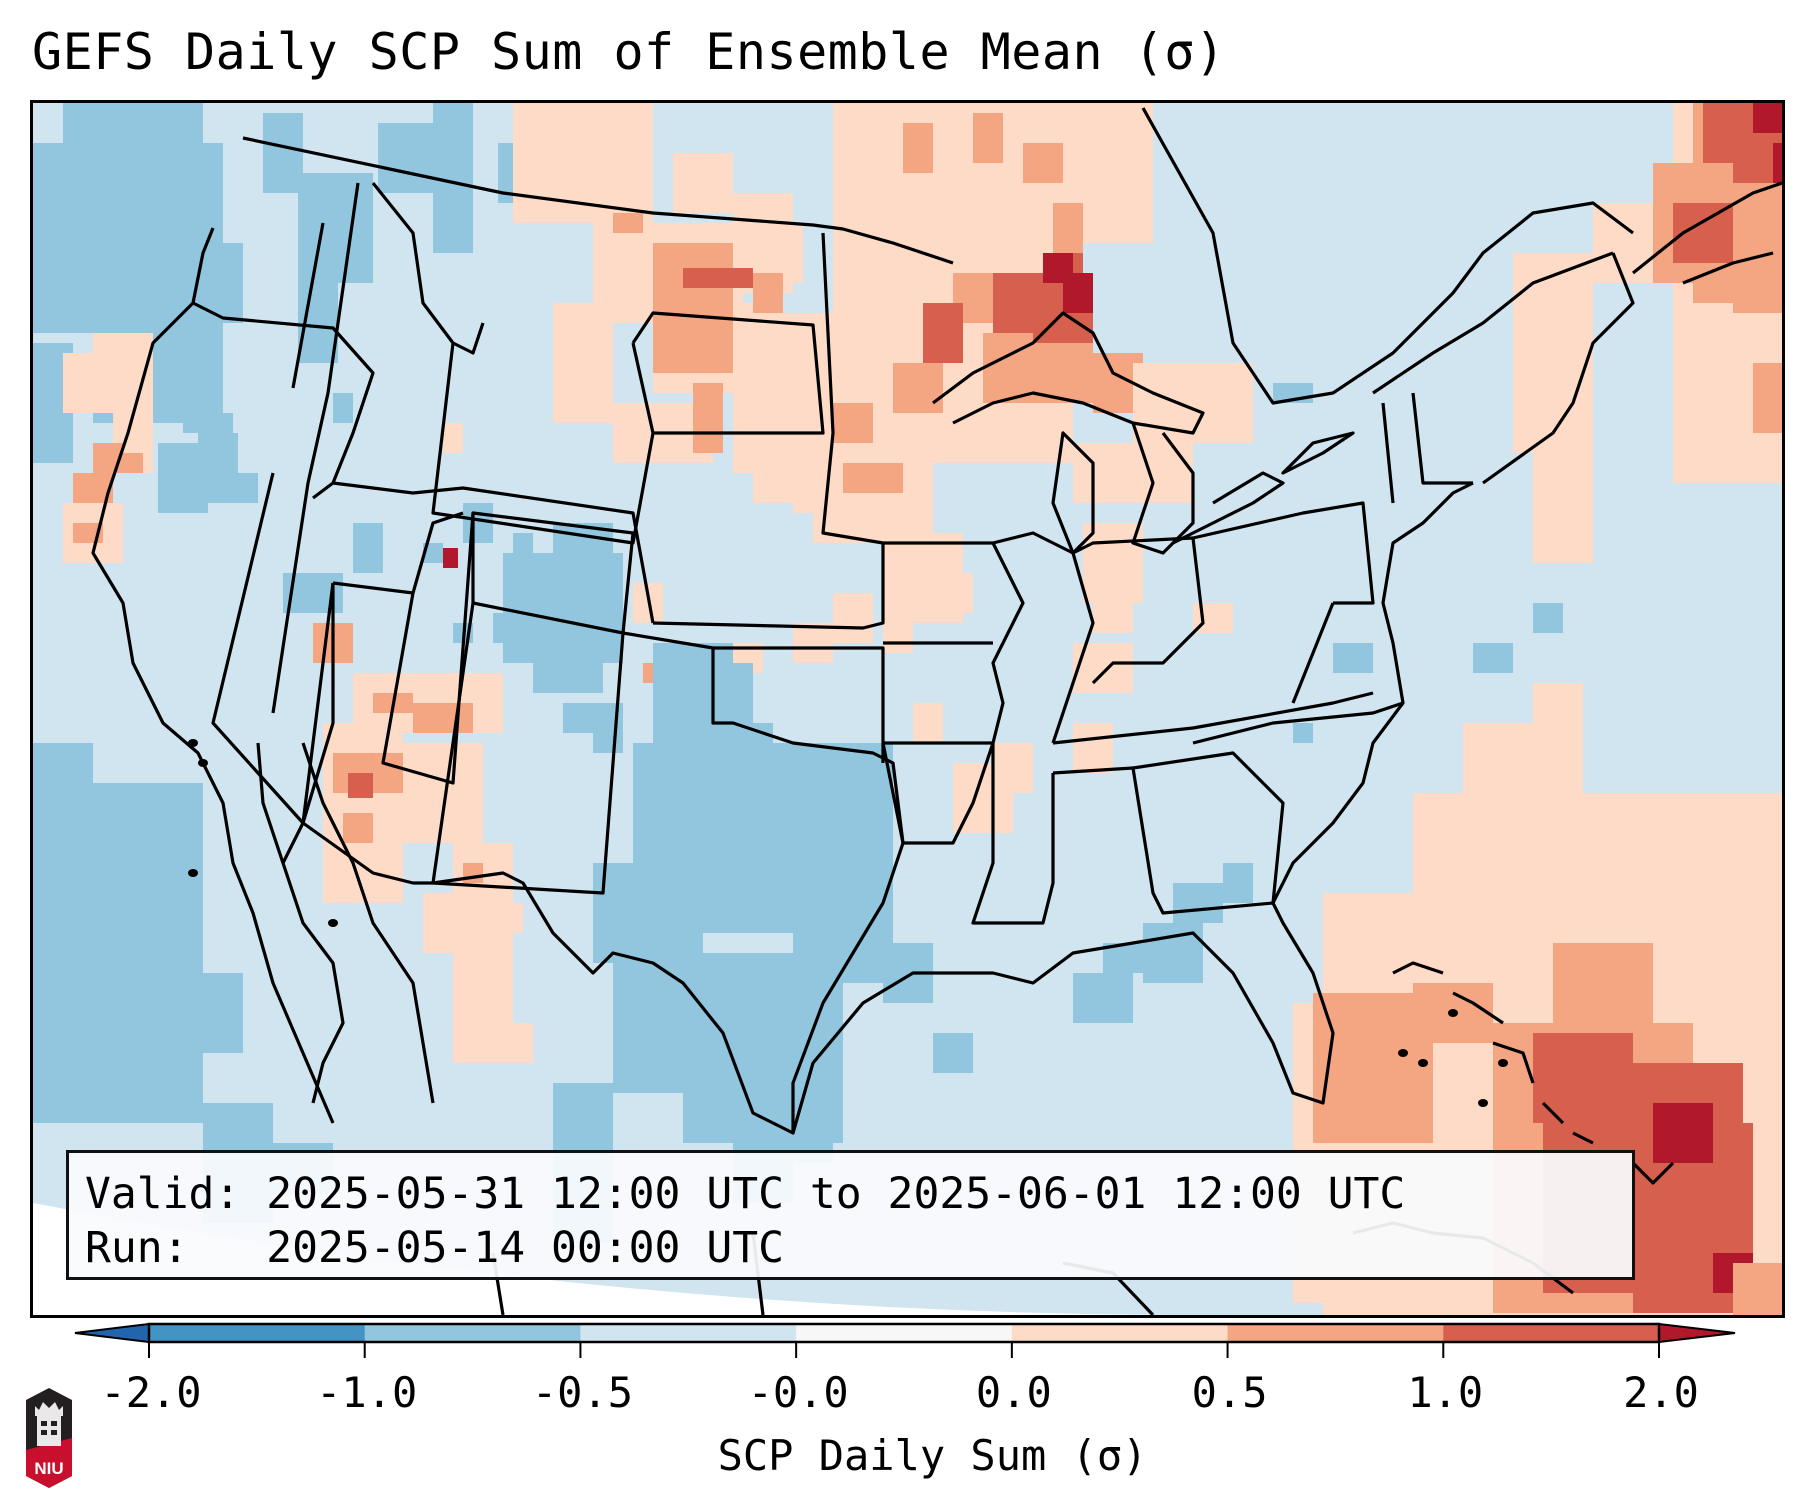 Image resolution: width=1803 pixels, height=1506 pixels. What do you see at coordinates (798, 1392) in the screenshot?
I see `colorbar-tick-label: -0.0` at bounding box center [798, 1392].